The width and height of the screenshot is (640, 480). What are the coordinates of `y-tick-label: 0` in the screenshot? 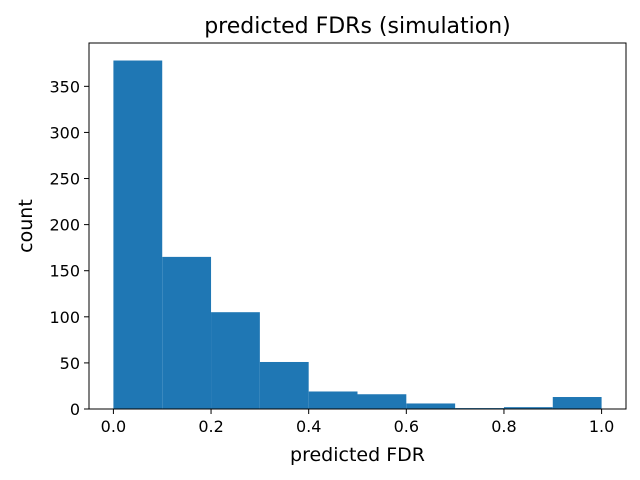 It's located at (75, 409).